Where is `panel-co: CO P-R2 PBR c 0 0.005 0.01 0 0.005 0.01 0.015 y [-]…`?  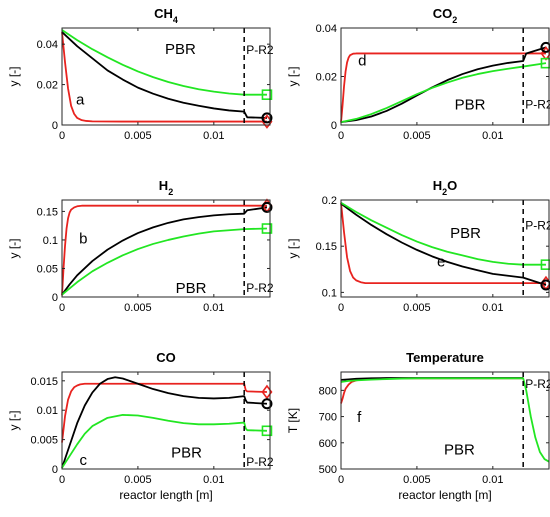
panel-co: CO P-R2 PBR c 0 0.005 0.01 0 0.005 0.01 0.015 y [-]… is located at coordinates (140, 426).